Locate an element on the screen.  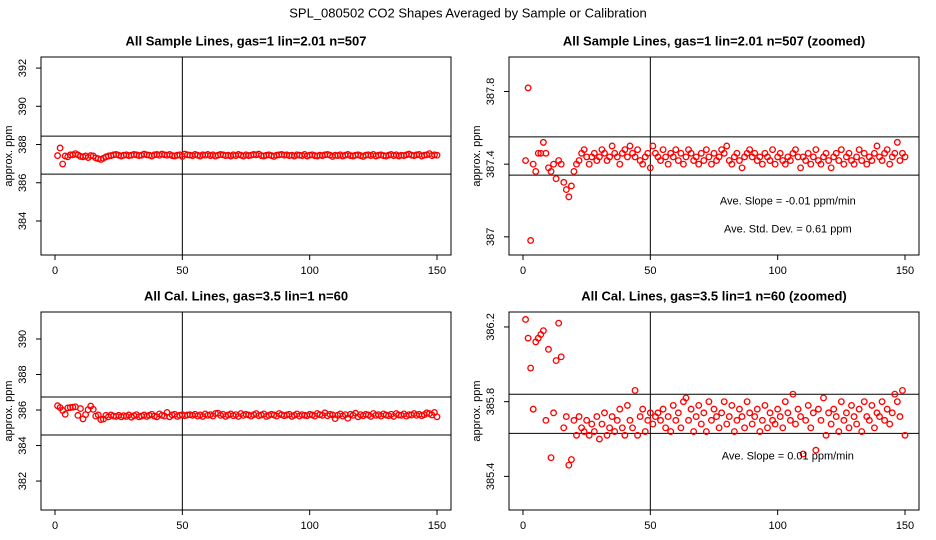
y-tick-label: 390 is located at coordinates (23, 106).